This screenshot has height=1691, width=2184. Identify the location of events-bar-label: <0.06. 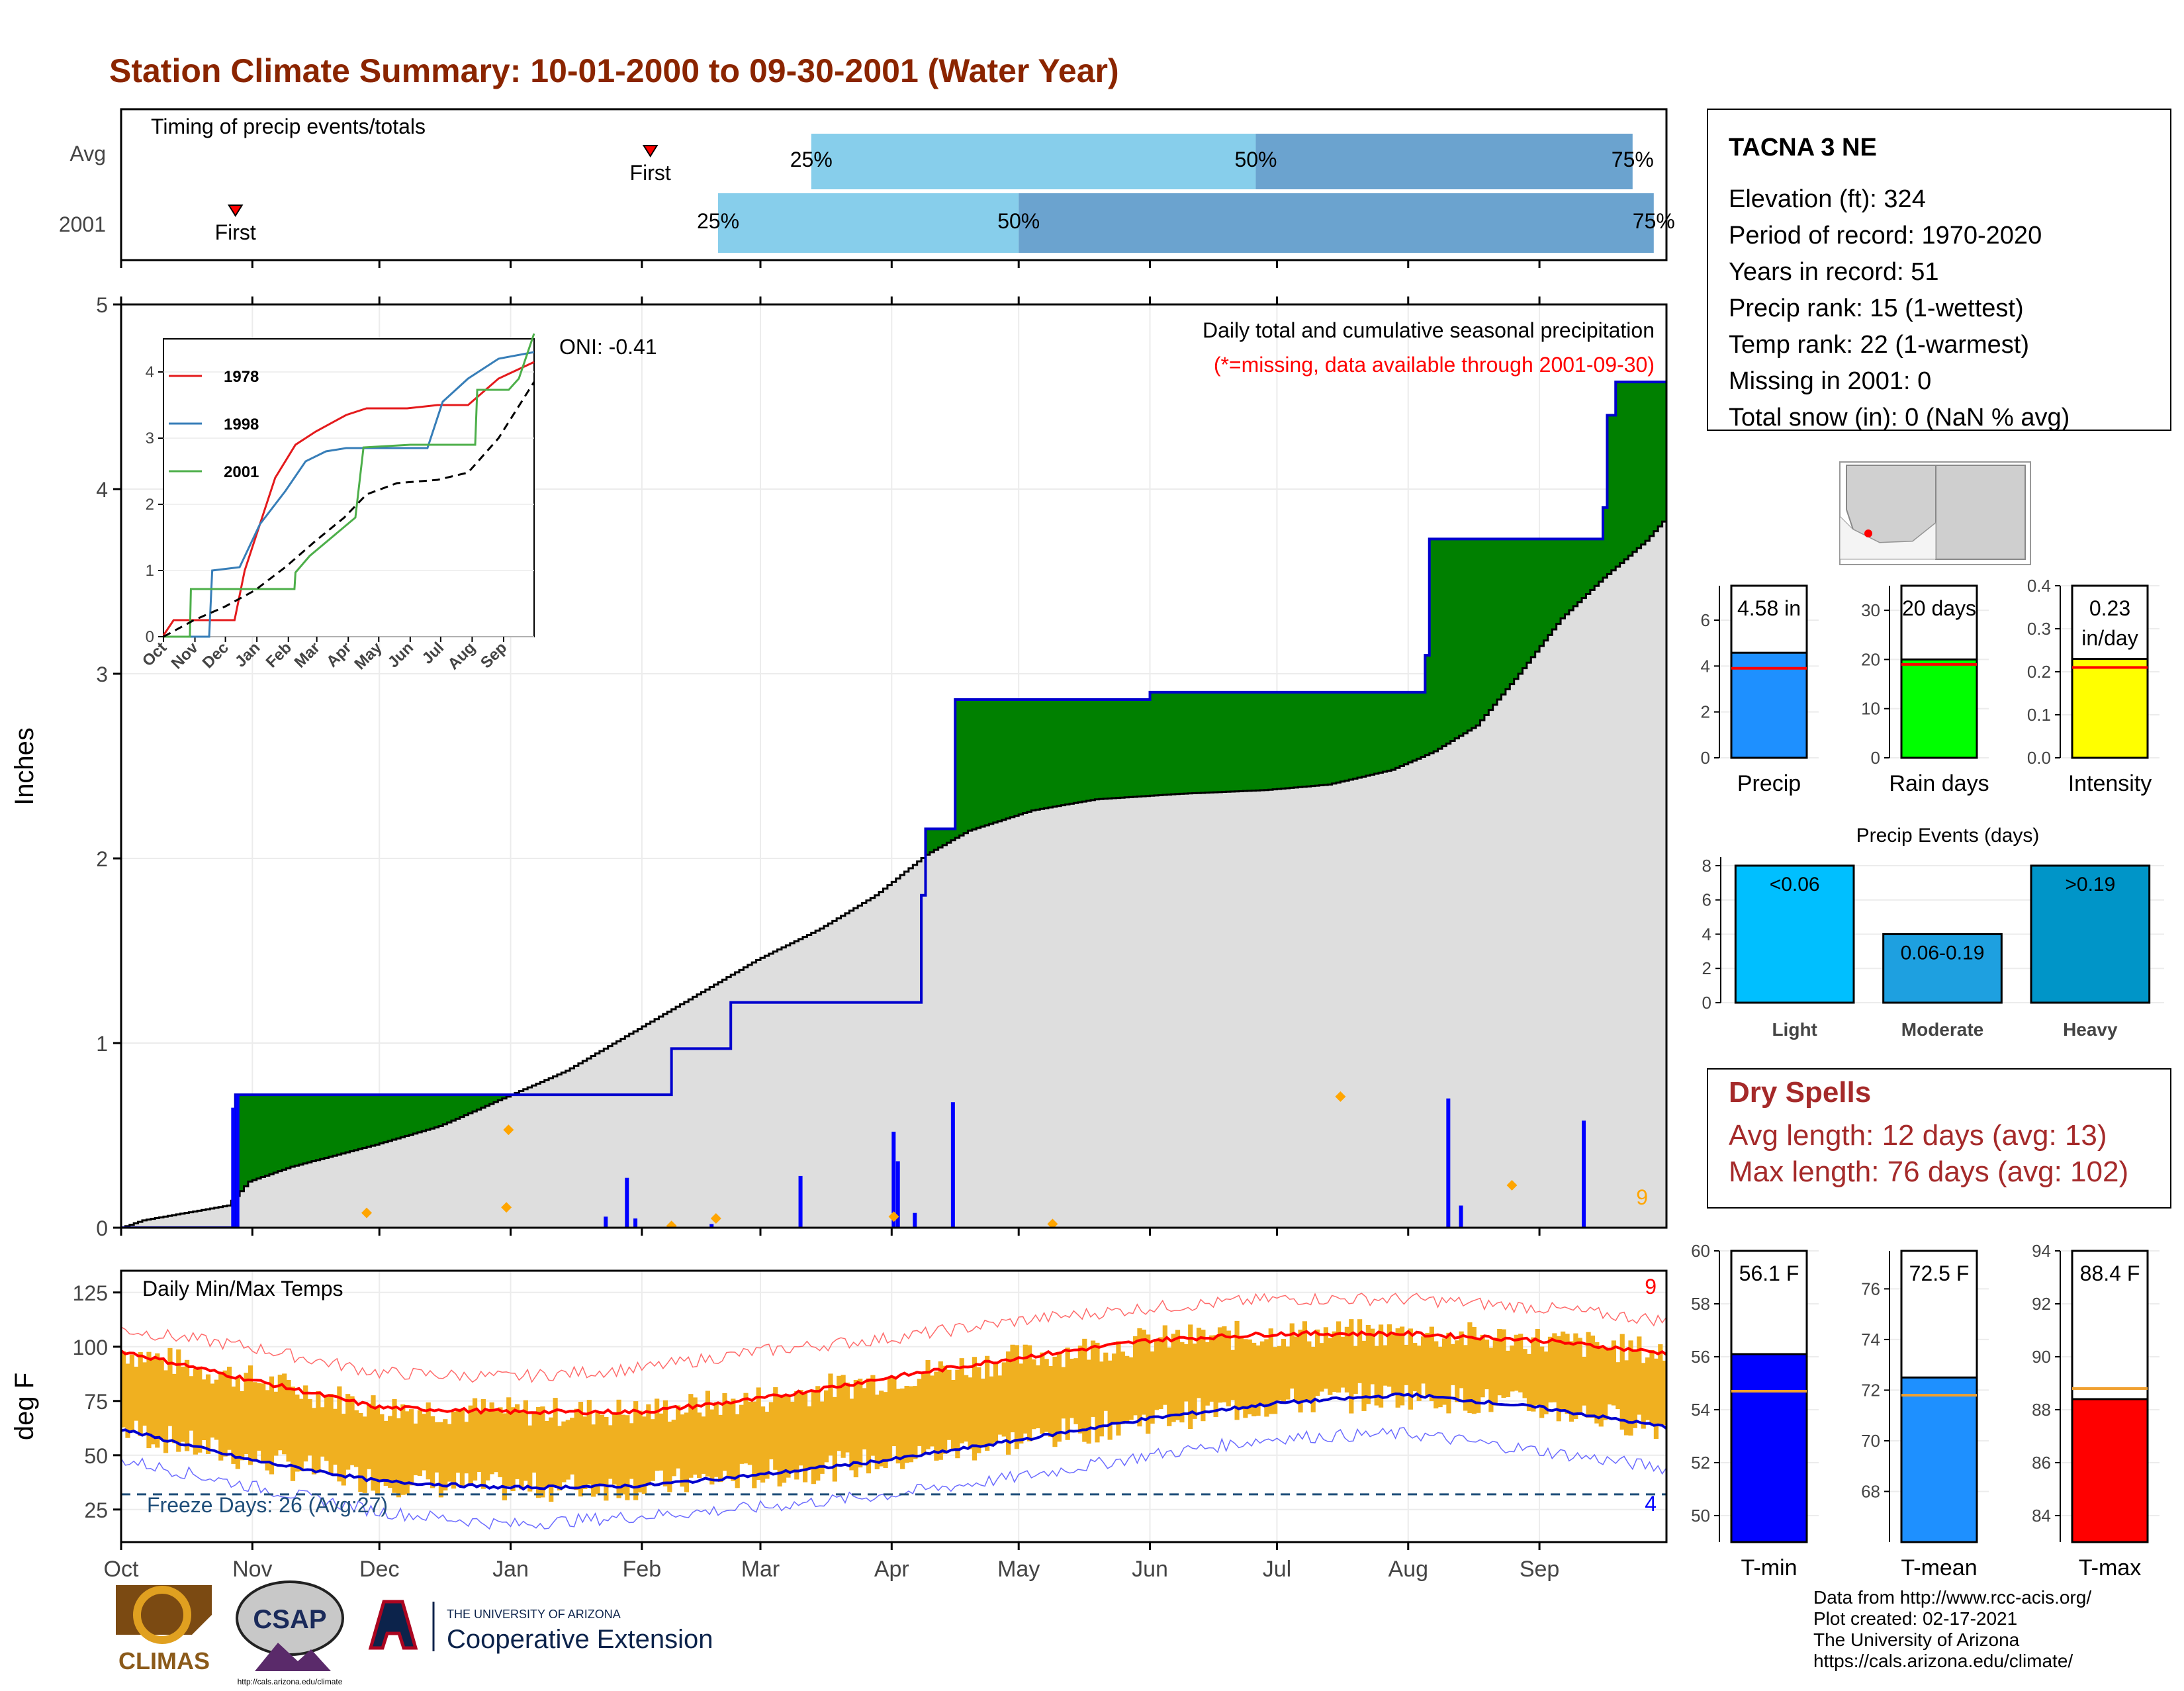
(1795, 885).